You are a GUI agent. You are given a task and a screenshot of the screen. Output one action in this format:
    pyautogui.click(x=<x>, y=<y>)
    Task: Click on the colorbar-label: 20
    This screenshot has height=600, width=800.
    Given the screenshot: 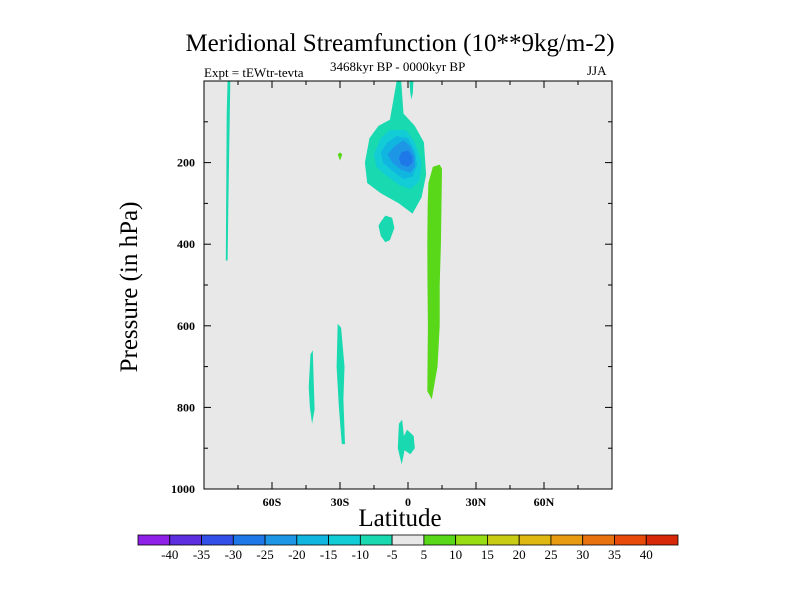 What is the action you would take?
    pyautogui.click(x=519, y=554)
    